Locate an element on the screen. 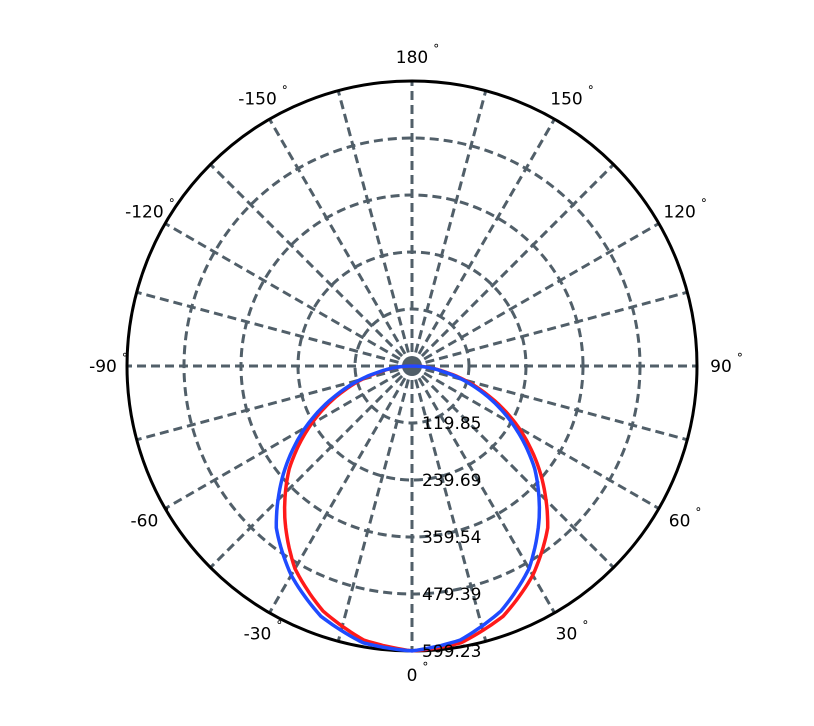  angle-tick-label: -120 is located at coordinates (144, 213).